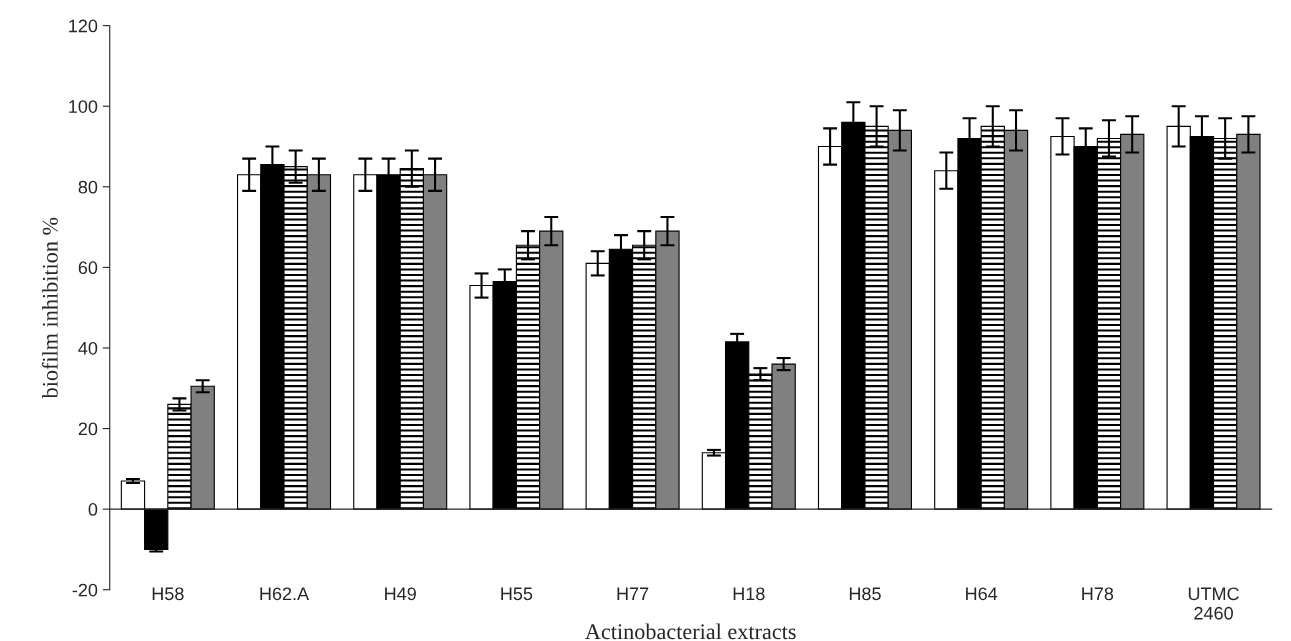  I want to click on y-tick-label: 100, so click(83, 106).